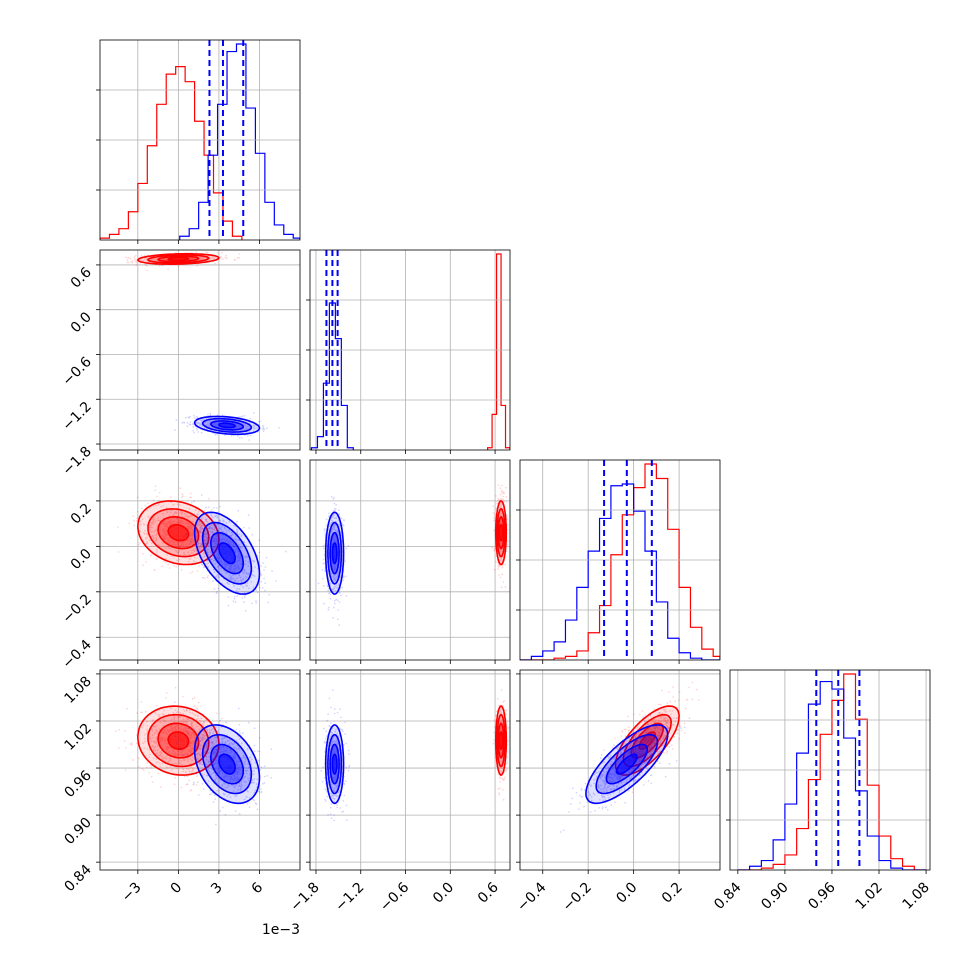 The width and height of the screenshot is (970, 970). Describe the element at coordinates (77, 831) in the screenshot. I see `y-tick-label: 0.90` at that location.